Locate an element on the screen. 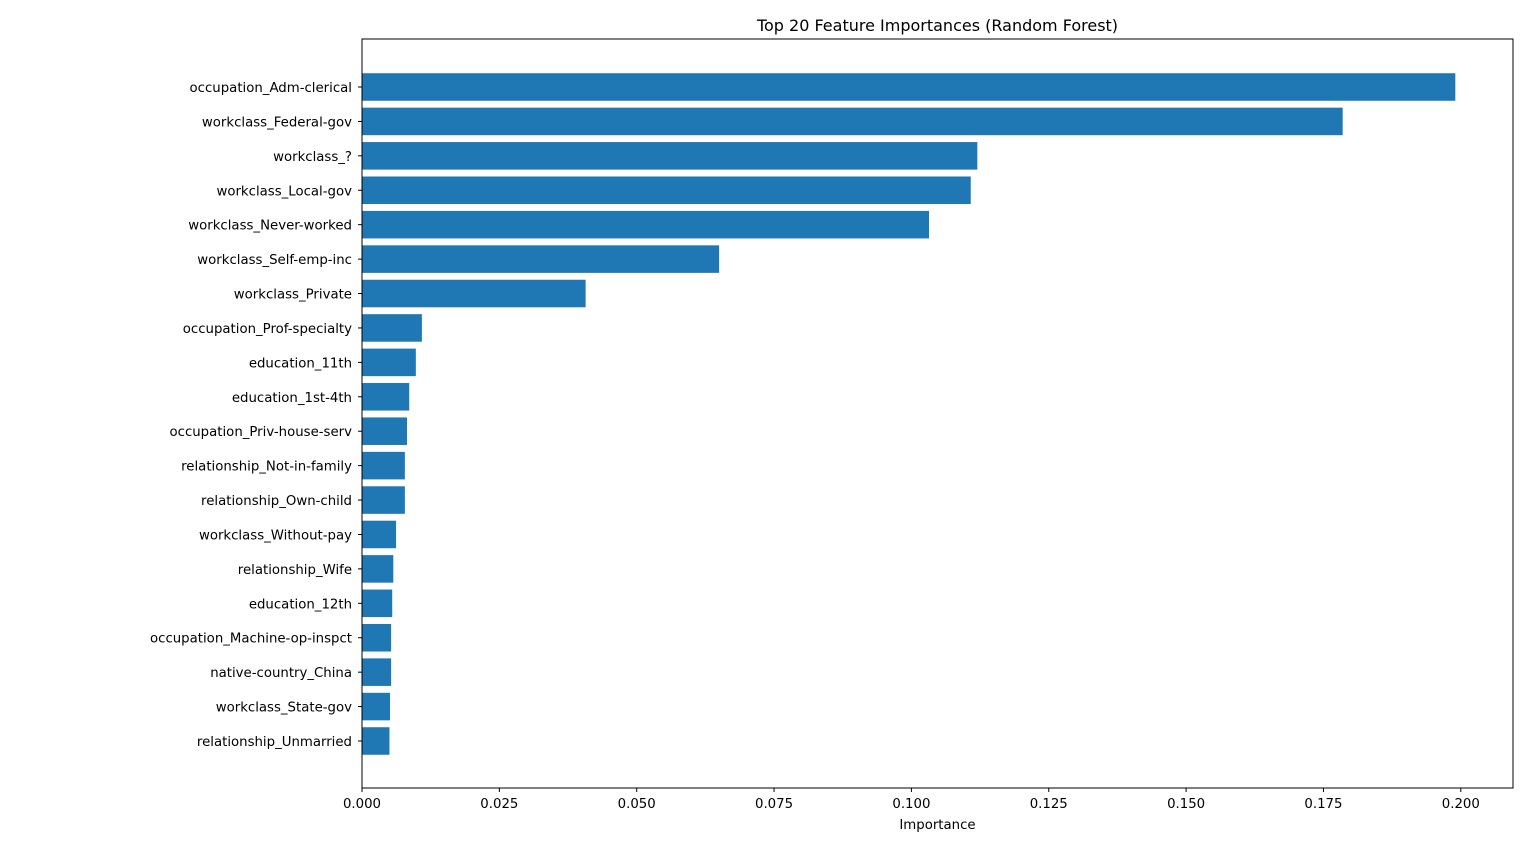  y-tick-label: education_1st-4th is located at coordinates (292, 398).